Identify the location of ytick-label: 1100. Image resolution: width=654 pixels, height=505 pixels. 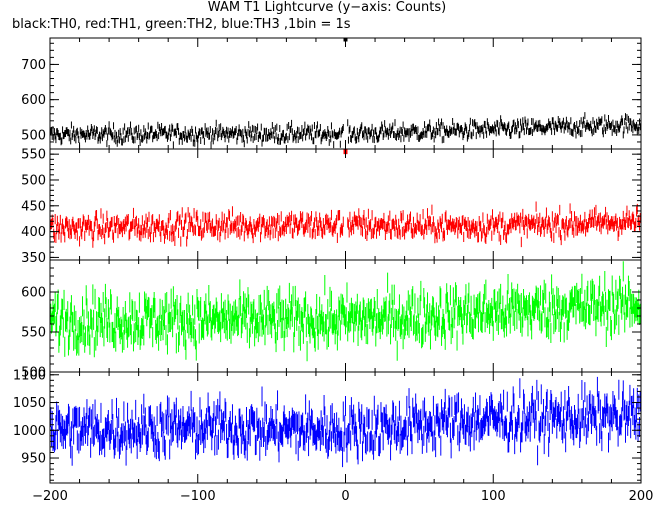
(29, 375).